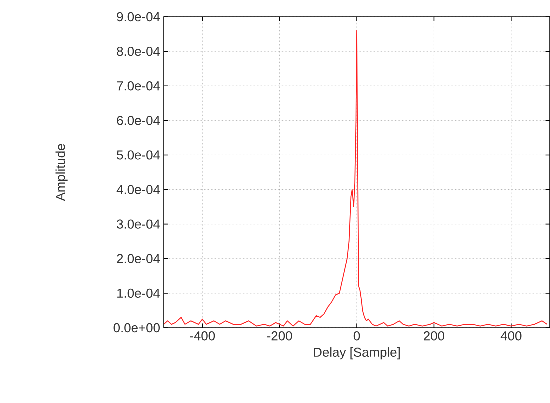 The image size is (550, 403). What do you see at coordinates (138, 155) in the screenshot?
I see `y-tick-label: 5.0e-04` at bounding box center [138, 155].